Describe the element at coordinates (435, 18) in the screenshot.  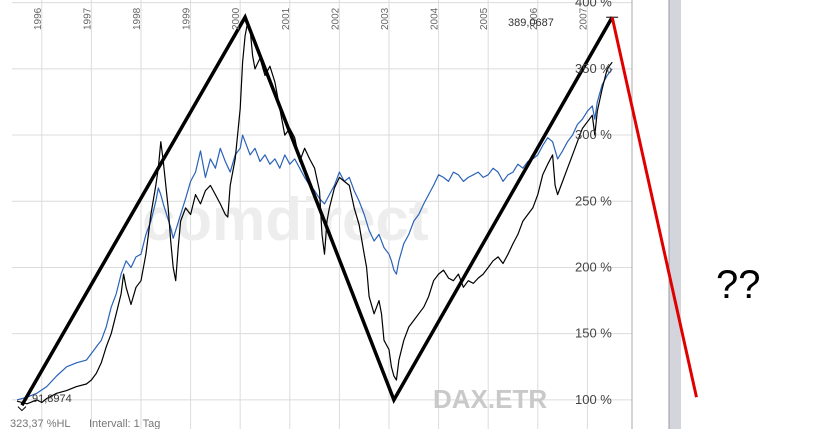
I see `x-tick-label: 2004` at that location.